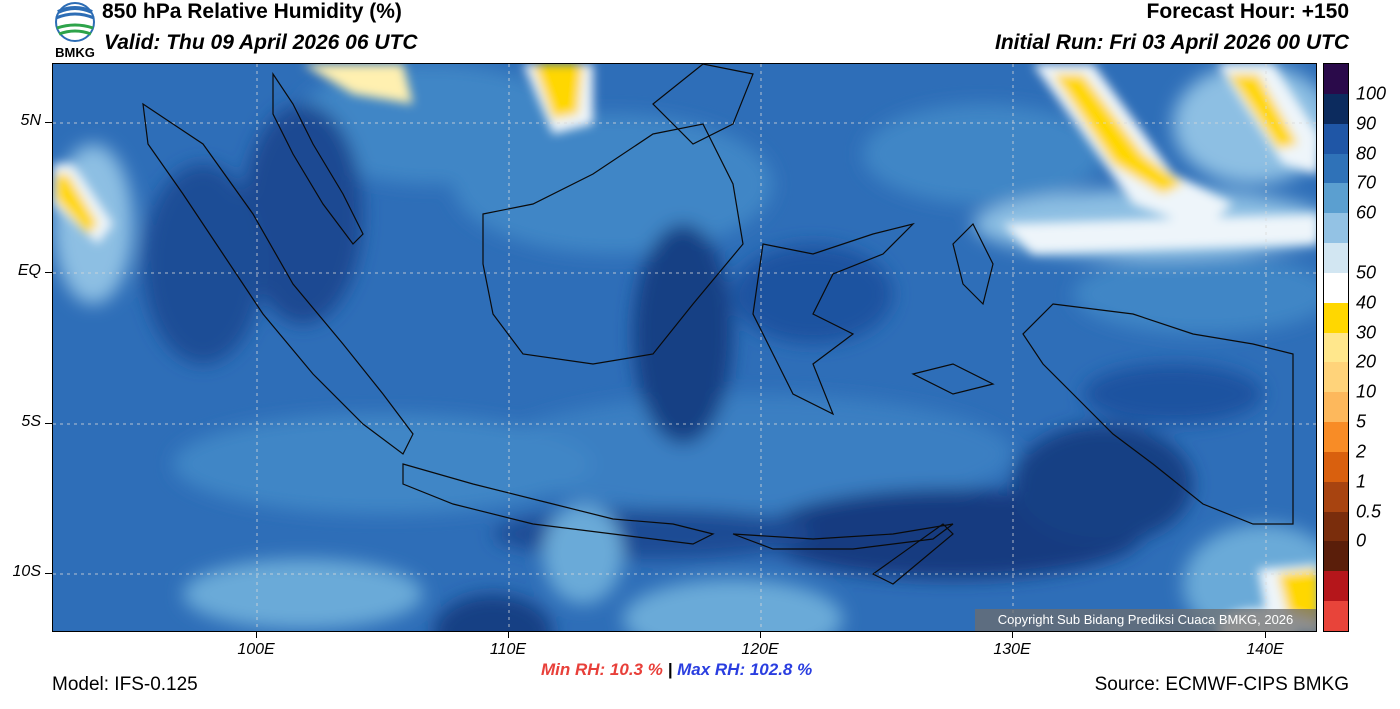 The width and height of the screenshot is (1400, 709). I want to click on colorbar, so click(1336, 347).